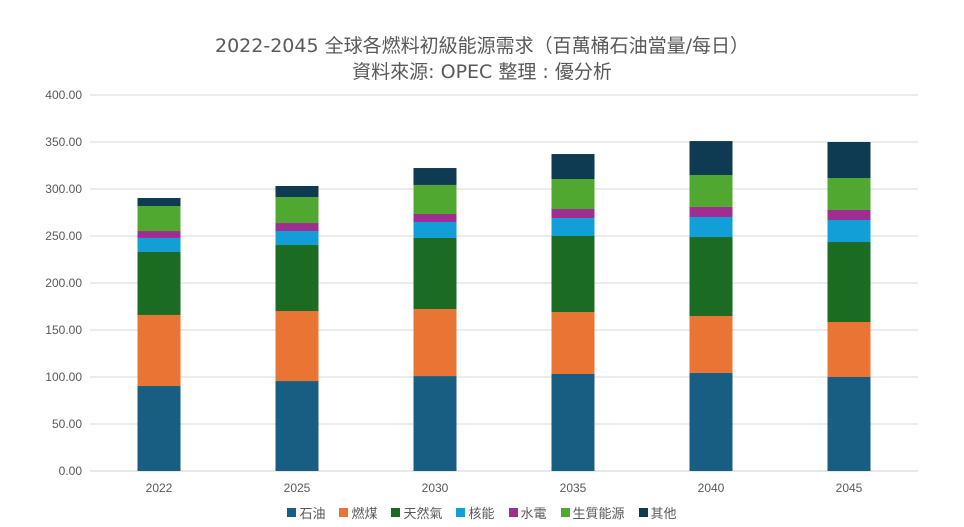 The width and height of the screenshot is (964, 527). I want to click on legend: 石油 燃煤 天然氣 核能 水電 生質能源 其他, so click(482, 512).